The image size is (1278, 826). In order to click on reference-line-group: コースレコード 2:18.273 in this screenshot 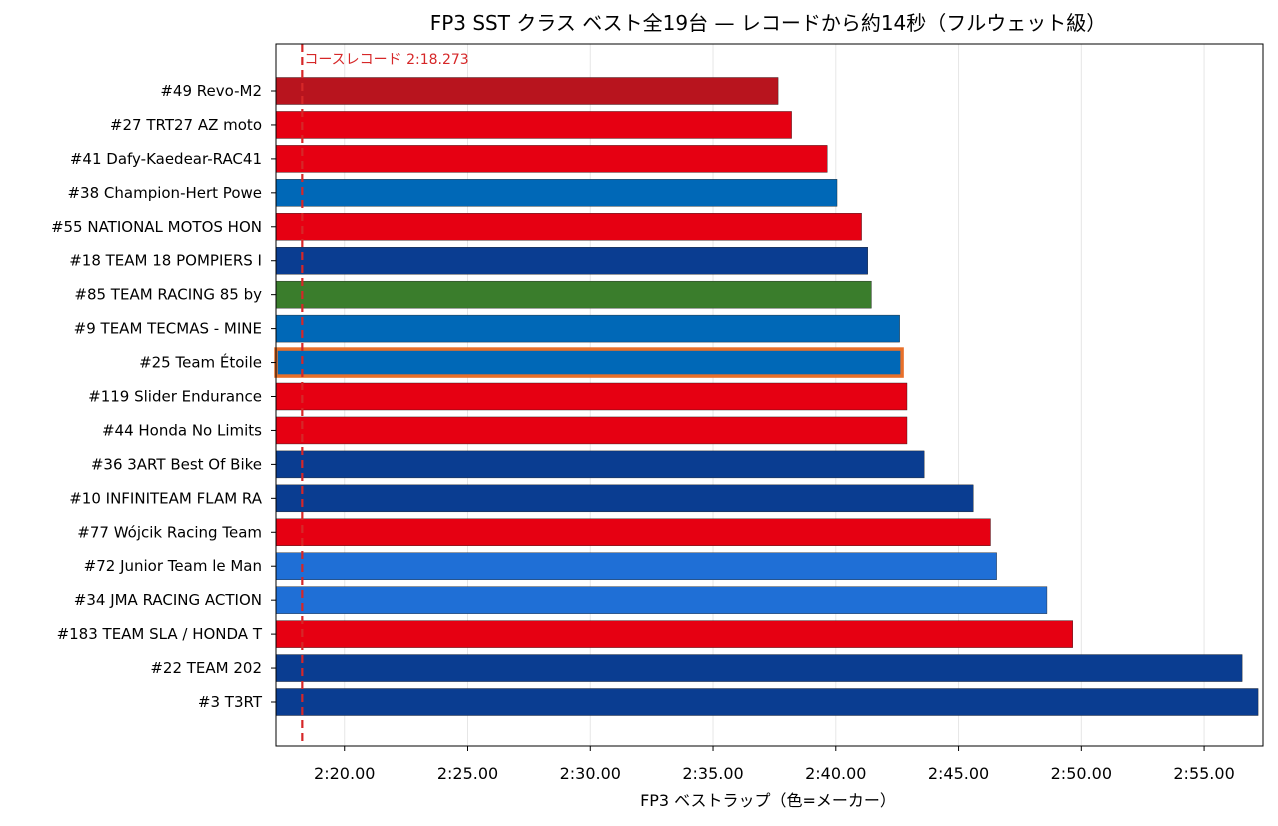, I will do `click(385, 395)`.